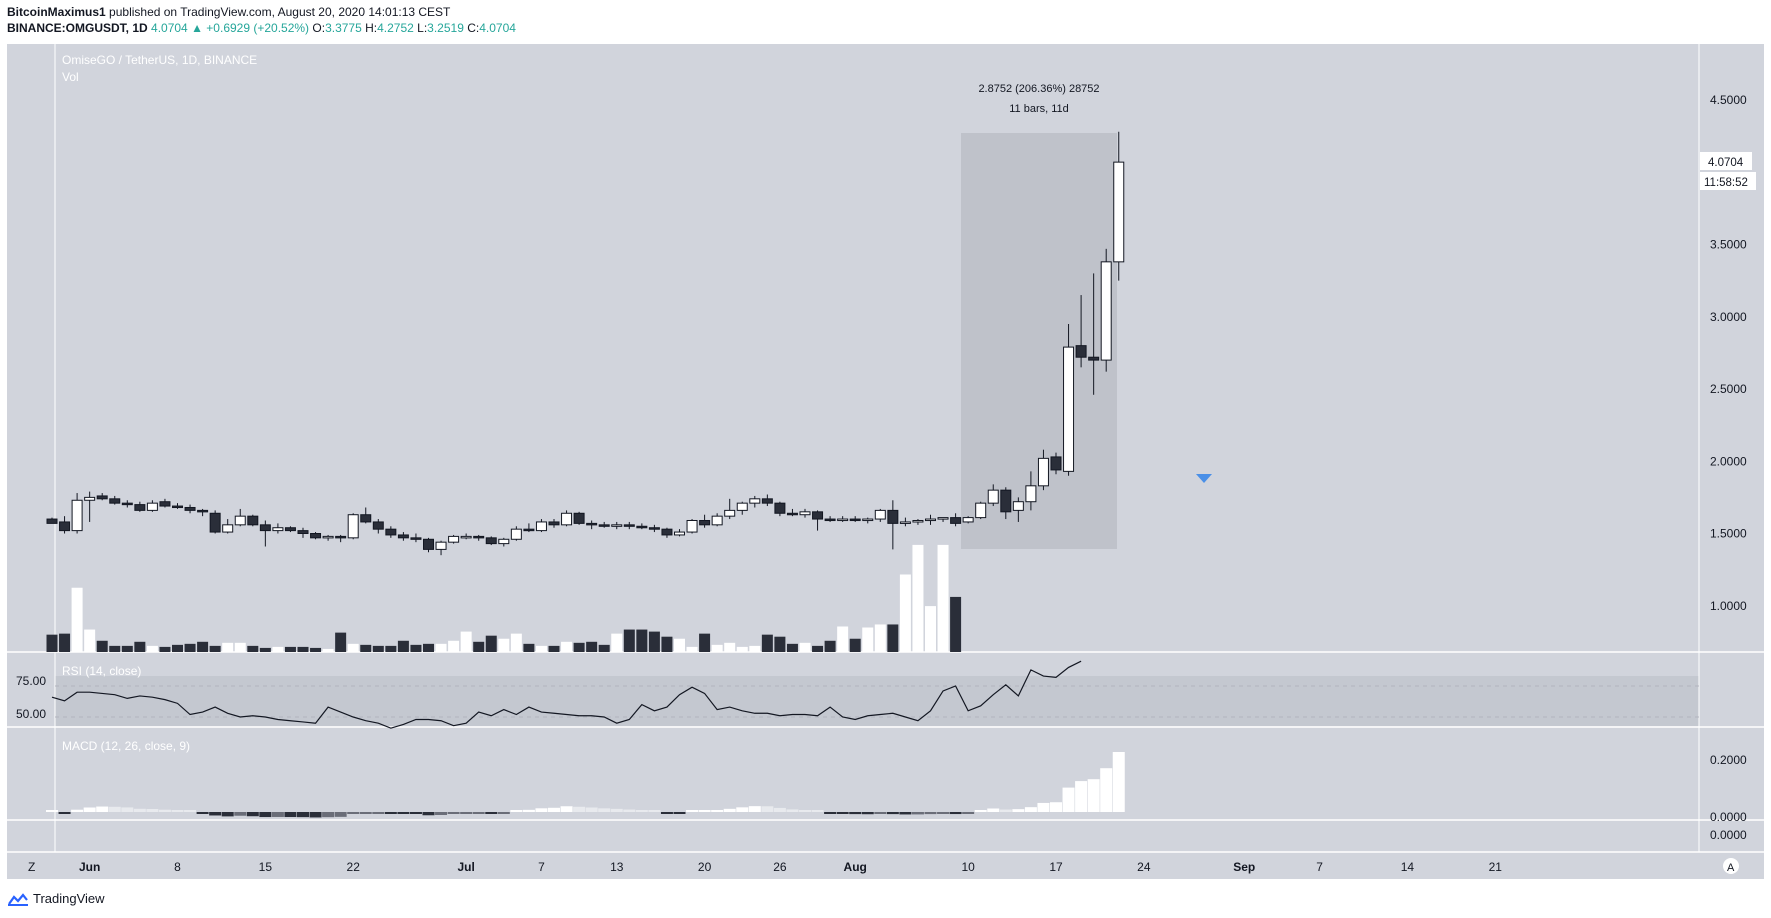  What do you see at coordinates (1728, 100) in the screenshot?
I see `price-tick-label: 4.5000` at bounding box center [1728, 100].